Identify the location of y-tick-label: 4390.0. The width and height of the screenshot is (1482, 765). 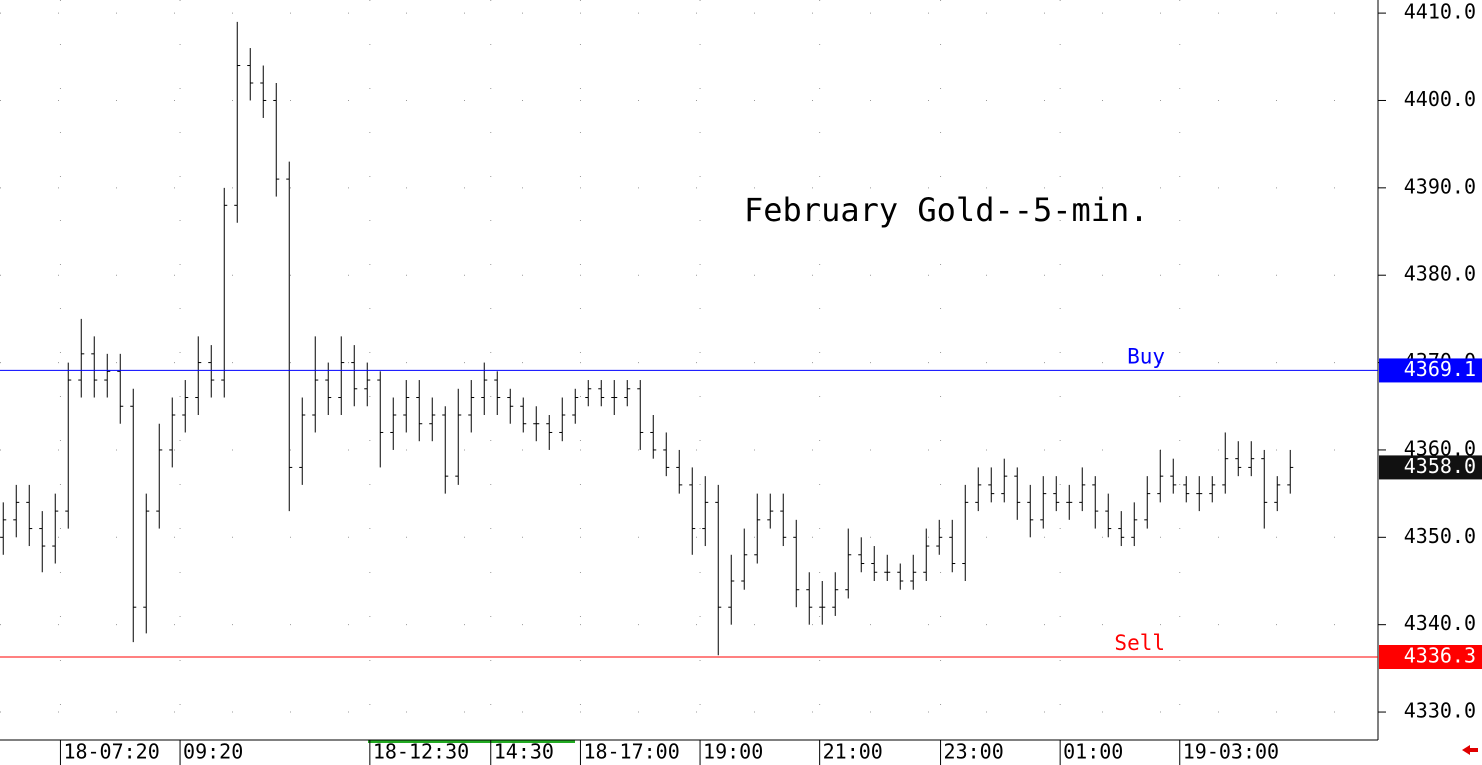
(1440, 186).